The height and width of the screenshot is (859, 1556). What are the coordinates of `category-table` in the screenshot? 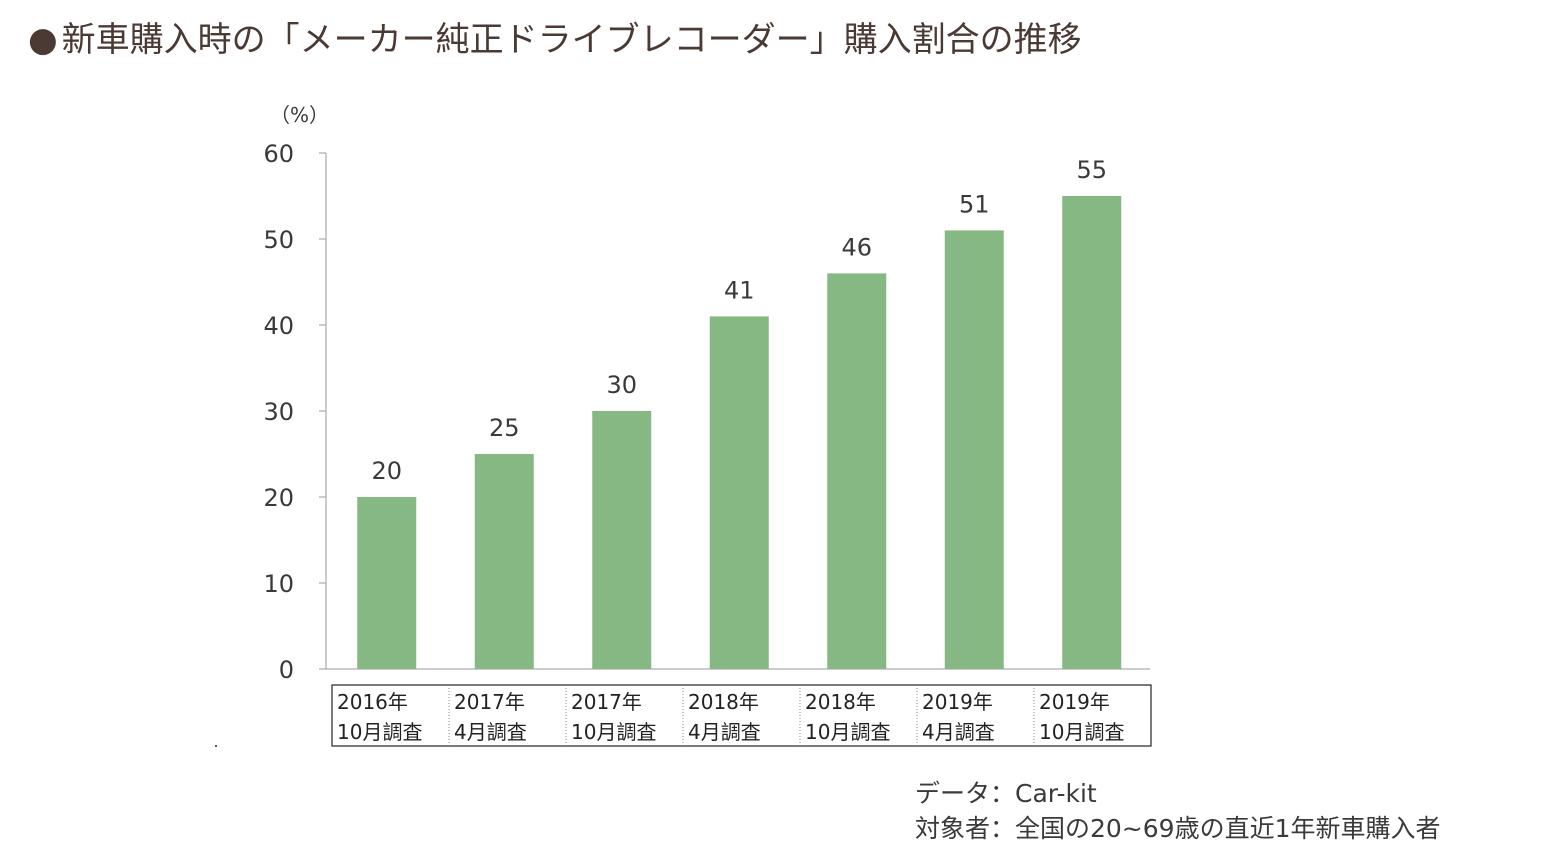 It's located at (741, 715).